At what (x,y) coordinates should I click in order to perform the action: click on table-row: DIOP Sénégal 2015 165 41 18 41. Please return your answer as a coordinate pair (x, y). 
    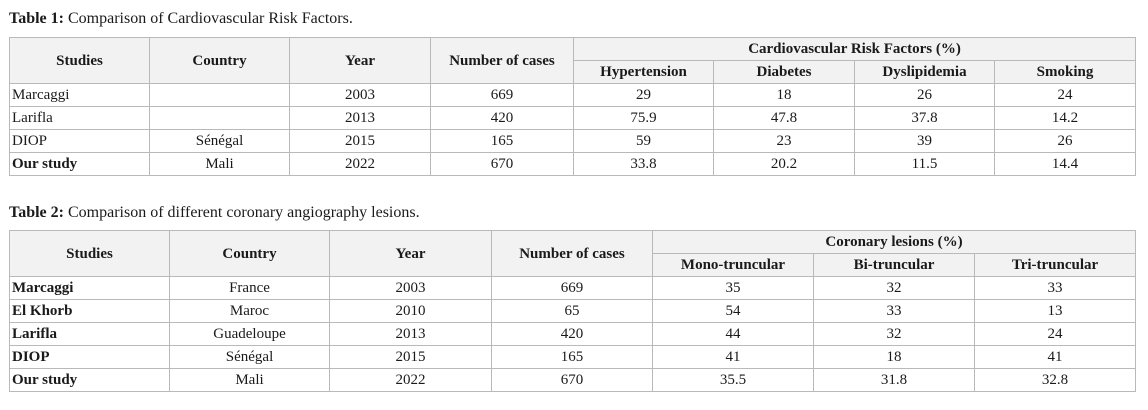
    Looking at the image, I should click on (572, 357).